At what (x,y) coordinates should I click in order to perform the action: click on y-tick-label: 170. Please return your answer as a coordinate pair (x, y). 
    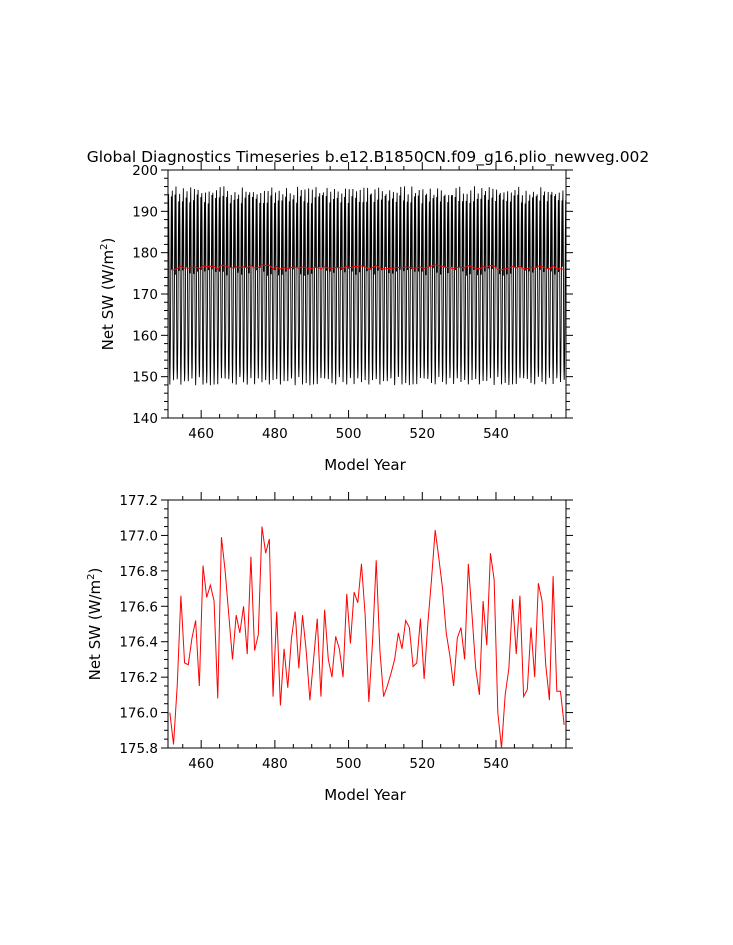
    Looking at the image, I should click on (145, 295).